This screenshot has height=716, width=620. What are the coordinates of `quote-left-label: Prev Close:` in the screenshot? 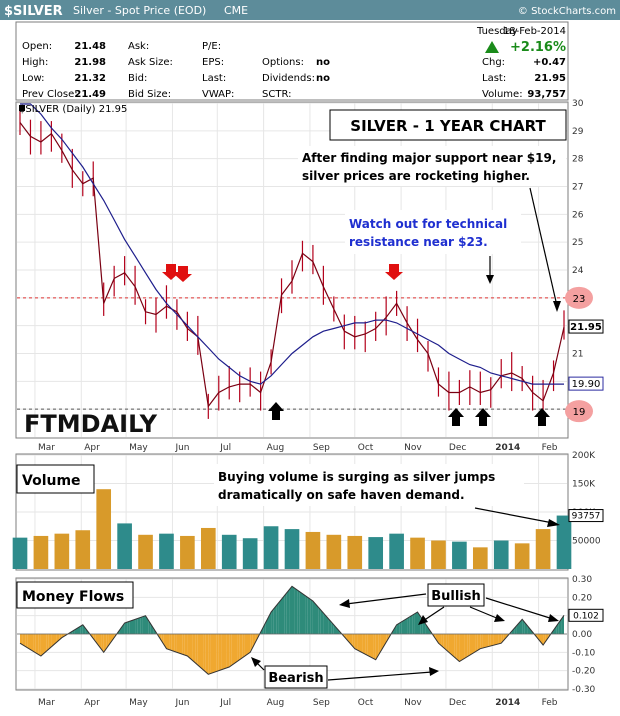 It's located at (50, 94).